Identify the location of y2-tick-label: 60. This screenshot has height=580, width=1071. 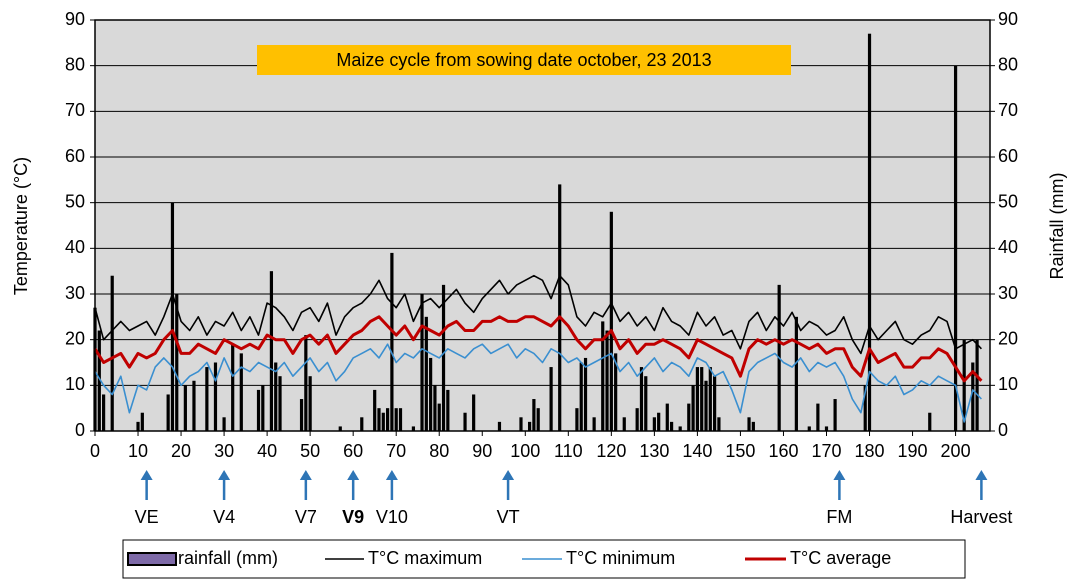
(1008, 156).